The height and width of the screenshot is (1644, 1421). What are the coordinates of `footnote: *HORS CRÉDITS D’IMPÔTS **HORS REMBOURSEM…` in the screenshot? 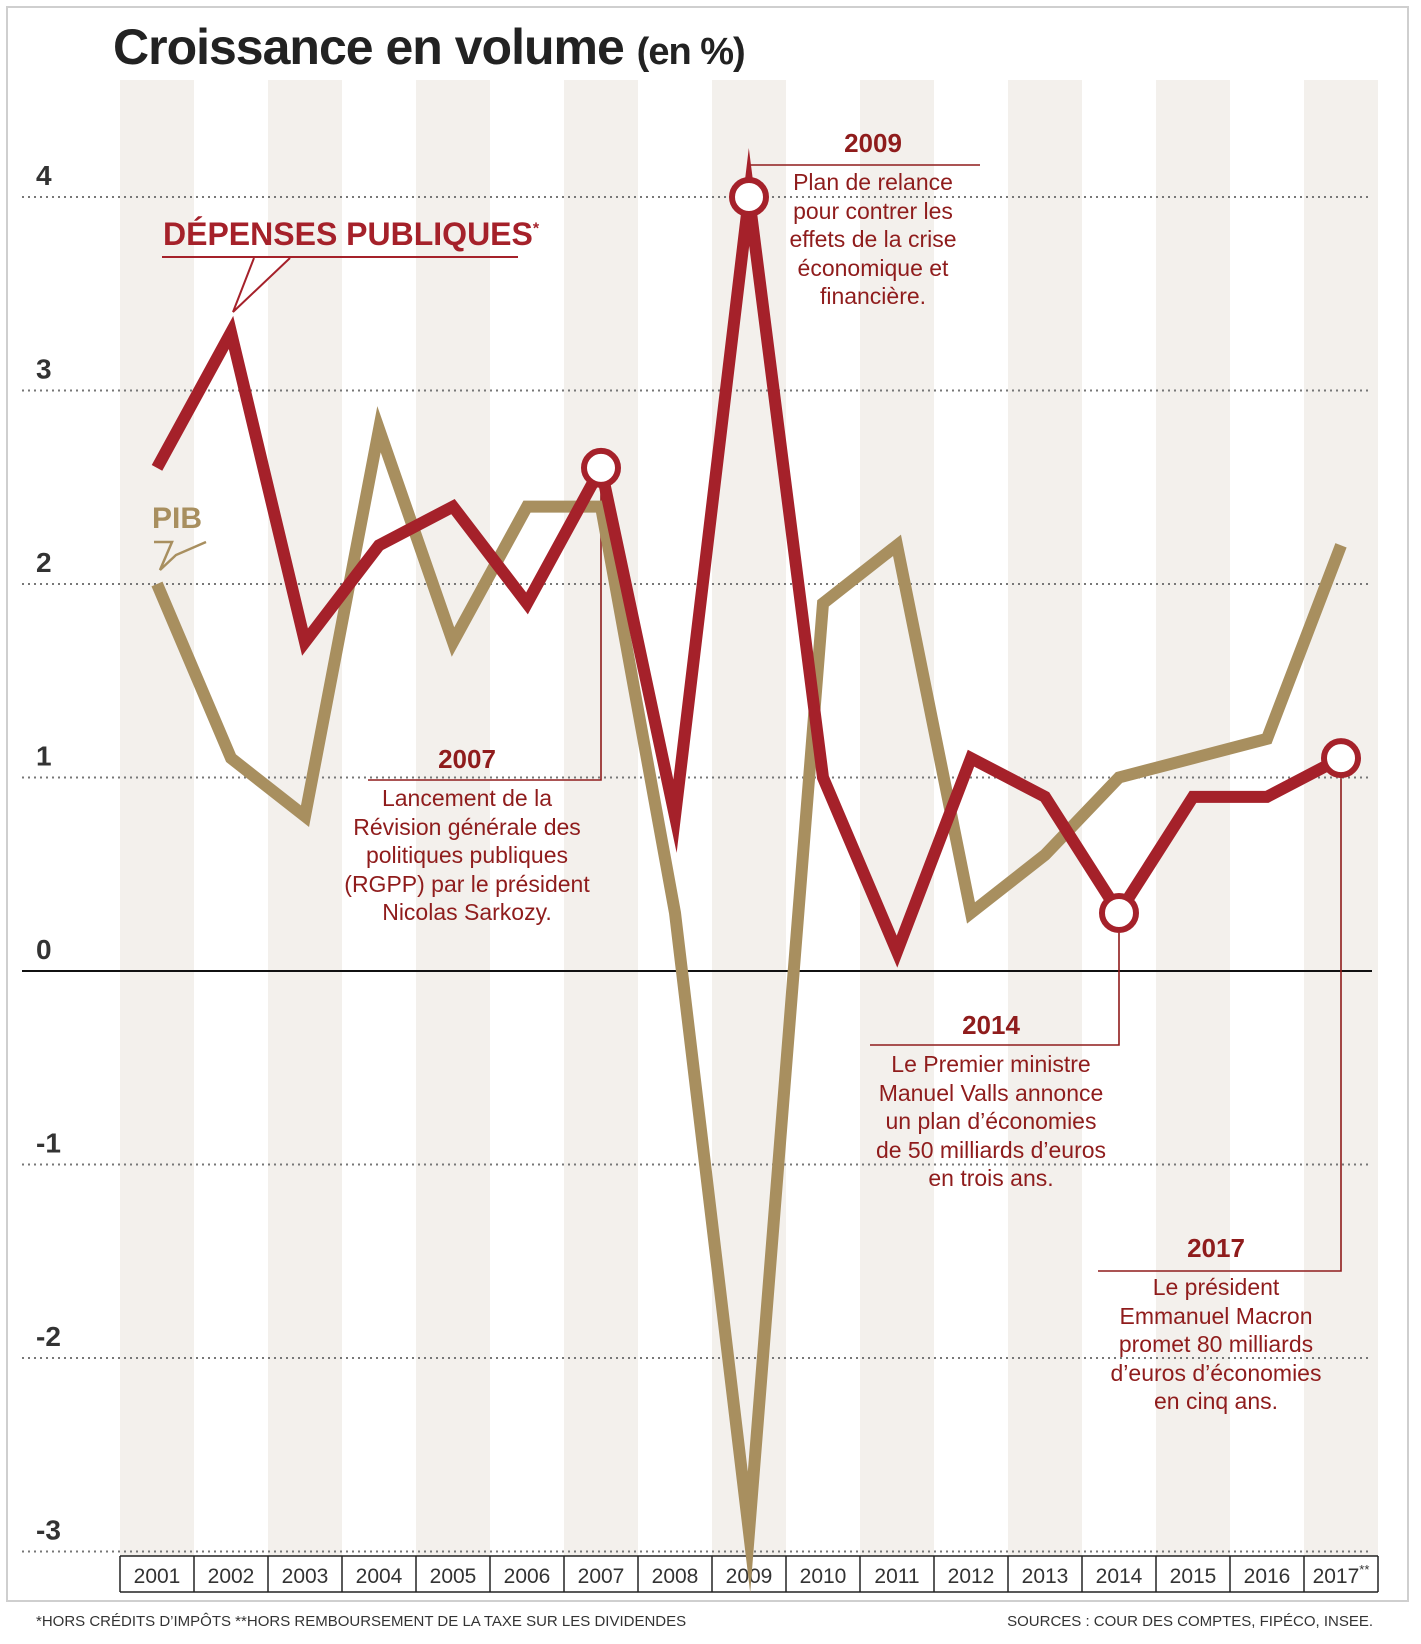 It's located at (361, 1621).